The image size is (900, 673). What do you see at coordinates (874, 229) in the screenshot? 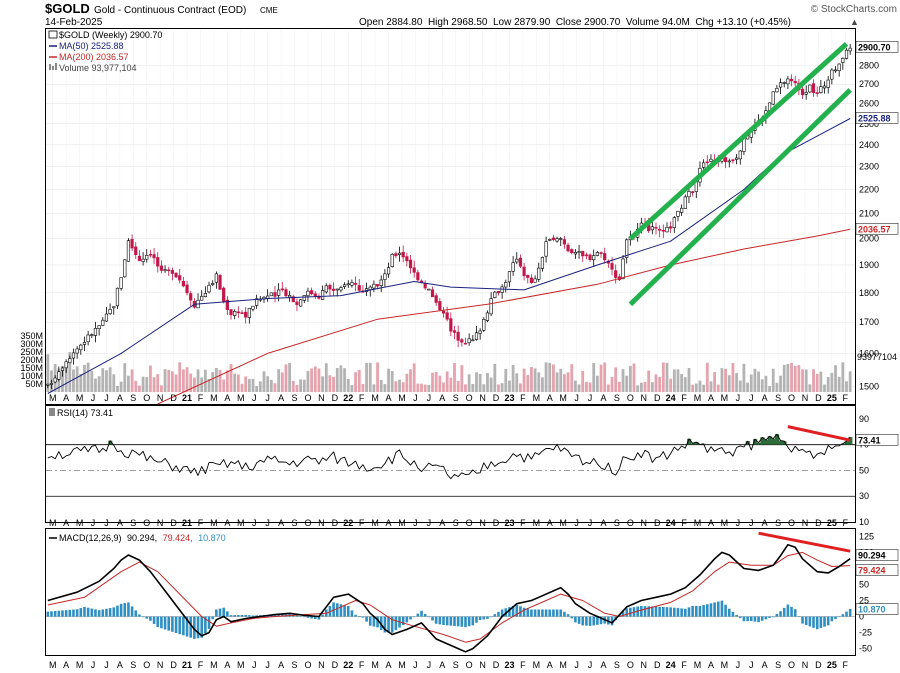
I see `ma200-tag-text: 2036.57` at bounding box center [874, 229].